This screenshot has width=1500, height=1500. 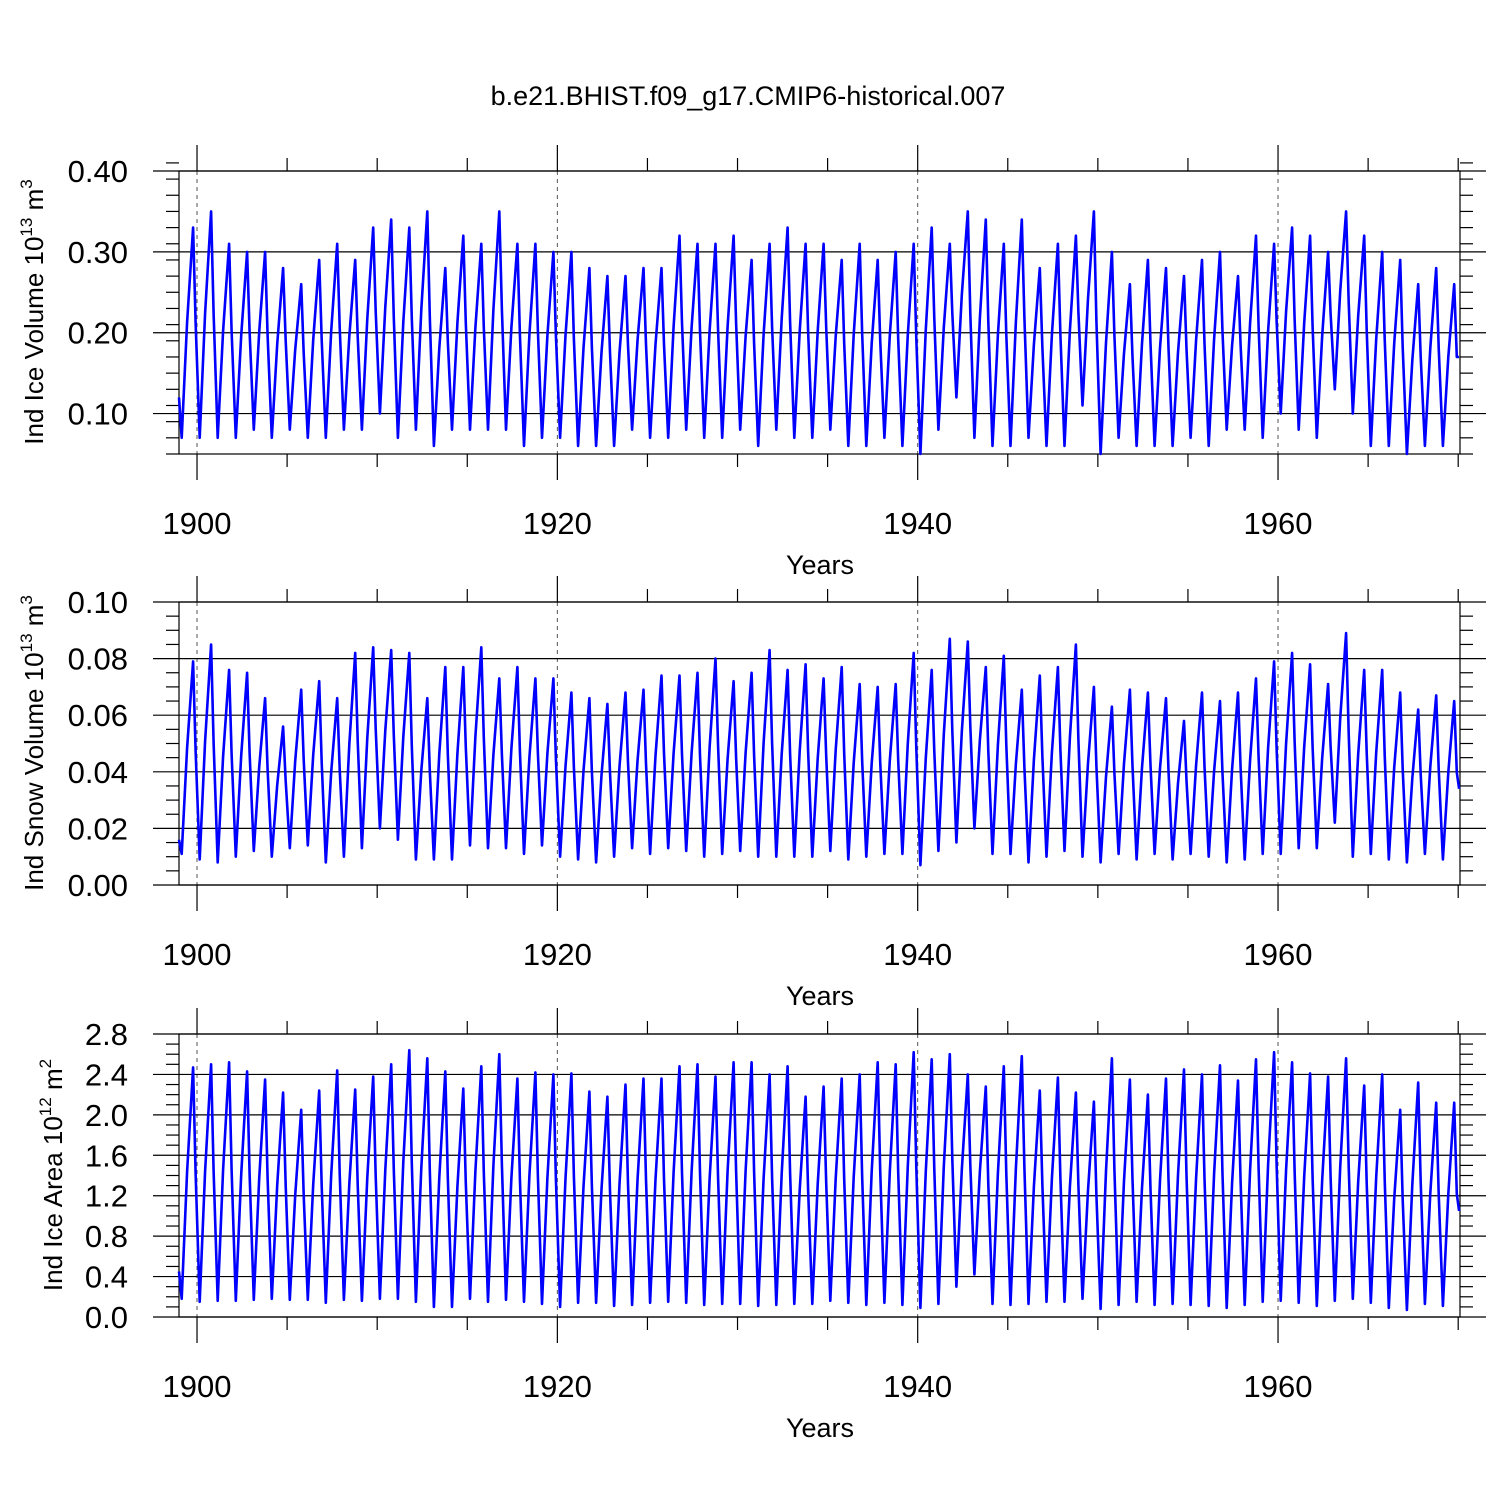 I want to click on y-tick-label: 2.0, so click(x=106, y=1115).